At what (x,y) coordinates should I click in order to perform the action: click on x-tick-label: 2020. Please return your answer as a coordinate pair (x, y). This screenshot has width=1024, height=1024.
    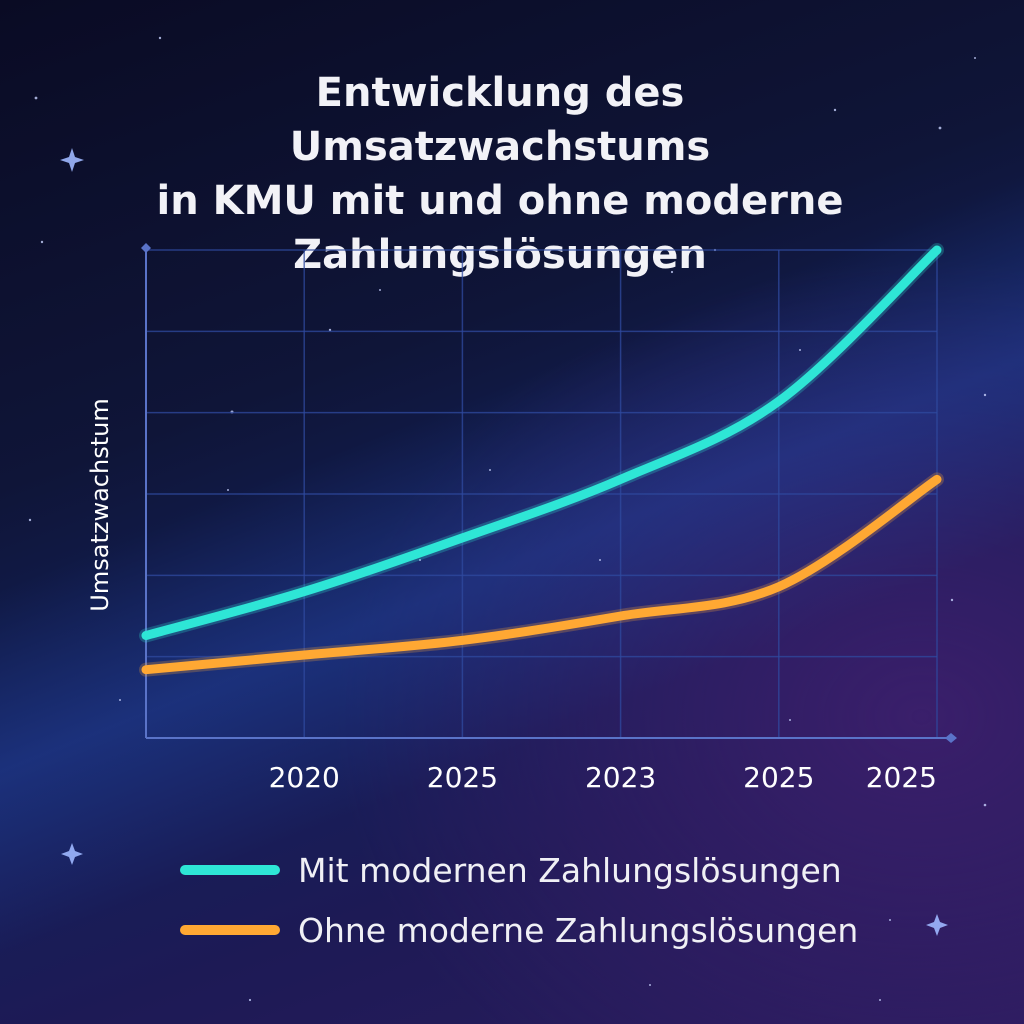
    Looking at the image, I should click on (304, 777).